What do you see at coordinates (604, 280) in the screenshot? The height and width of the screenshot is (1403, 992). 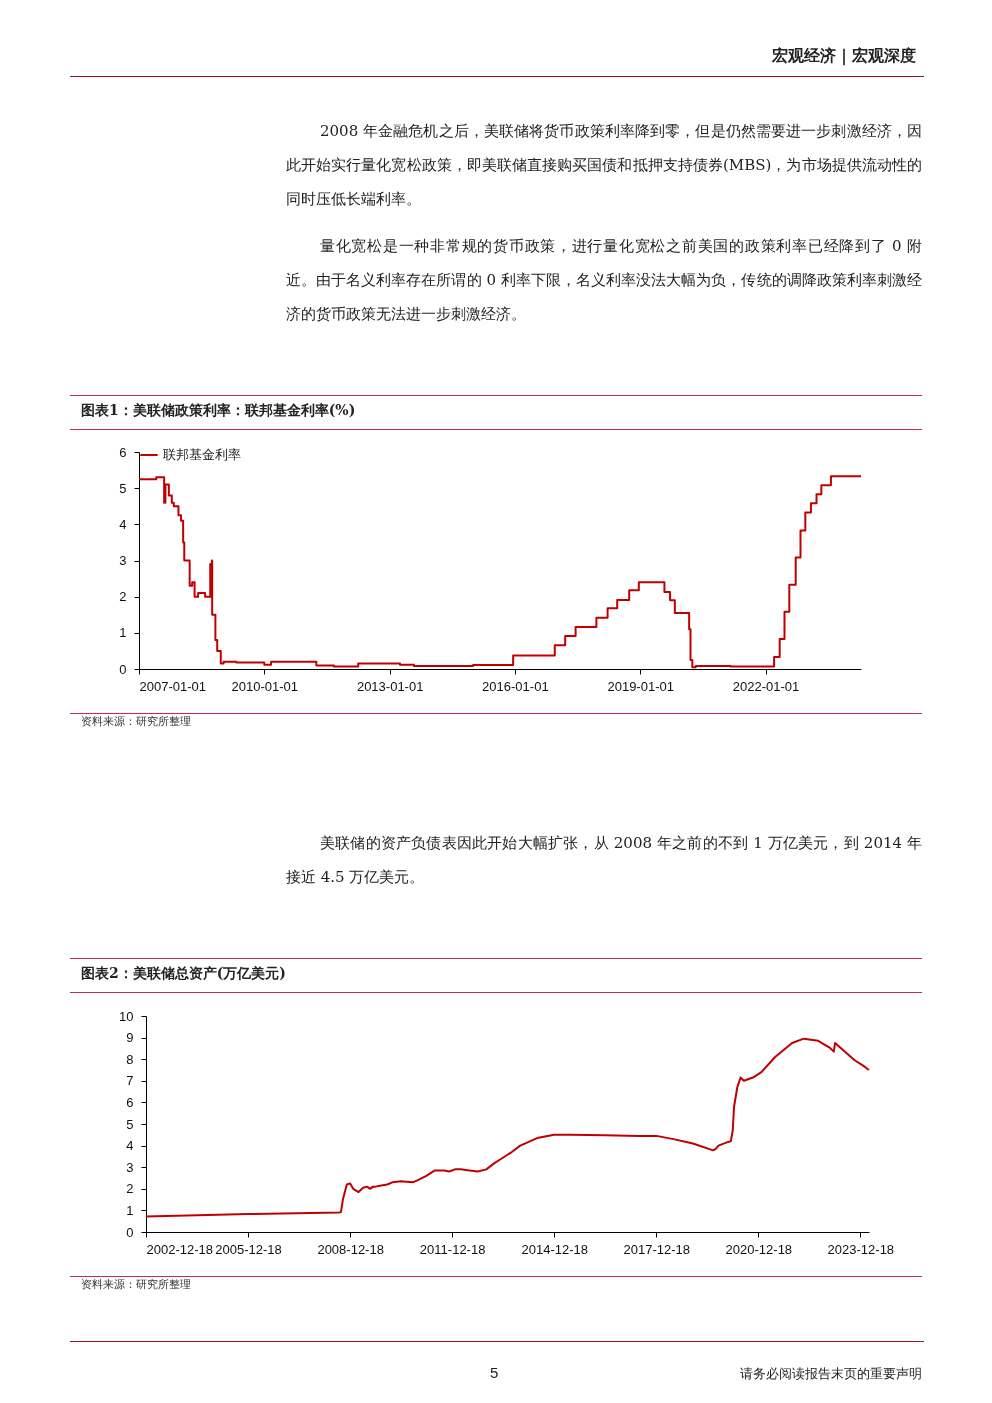 I see `text: 量化宽松是一种非常规的货币政策，进行量化宽松之前美国的政策利率已经降到了 0 附近。由于名义利率存在所谓的 0 利率下限，名义利率没法大幅为负，传统的调降政策利率刺激经济的货币政策无法进一步刺激经济。` at bounding box center [604, 280].